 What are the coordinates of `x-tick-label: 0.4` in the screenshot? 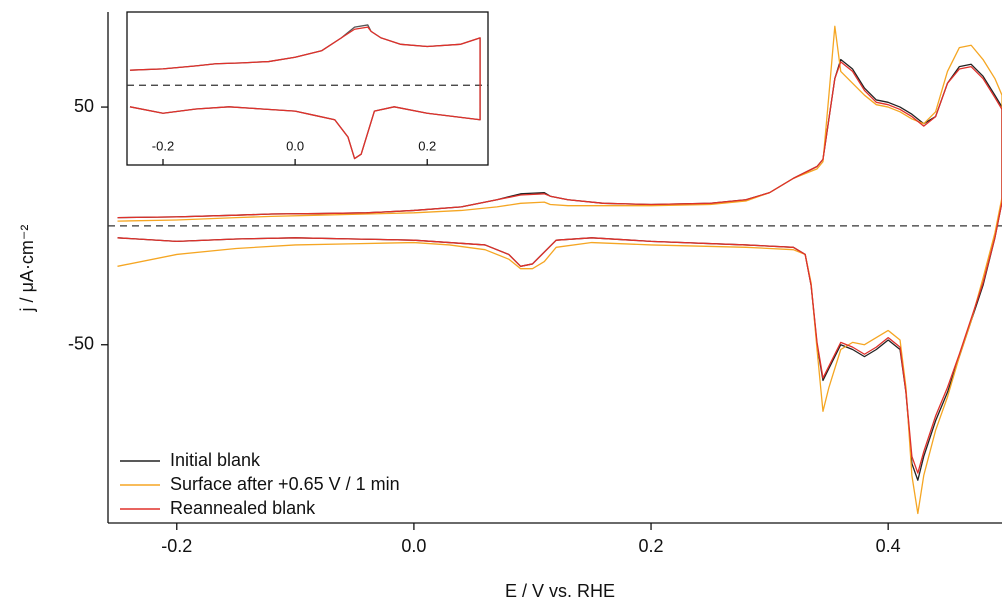 It's located at (888, 546).